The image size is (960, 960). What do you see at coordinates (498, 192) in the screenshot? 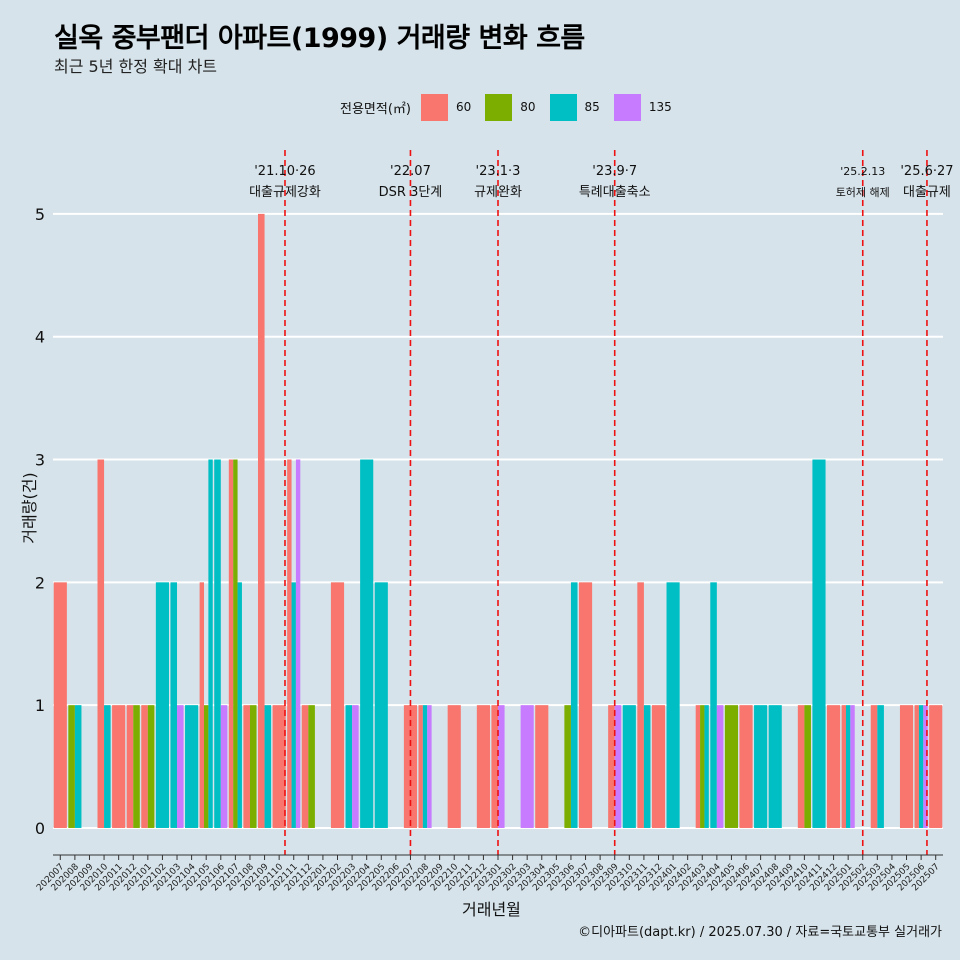
I see `event-label-202301: 규제완화` at bounding box center [498, 192].